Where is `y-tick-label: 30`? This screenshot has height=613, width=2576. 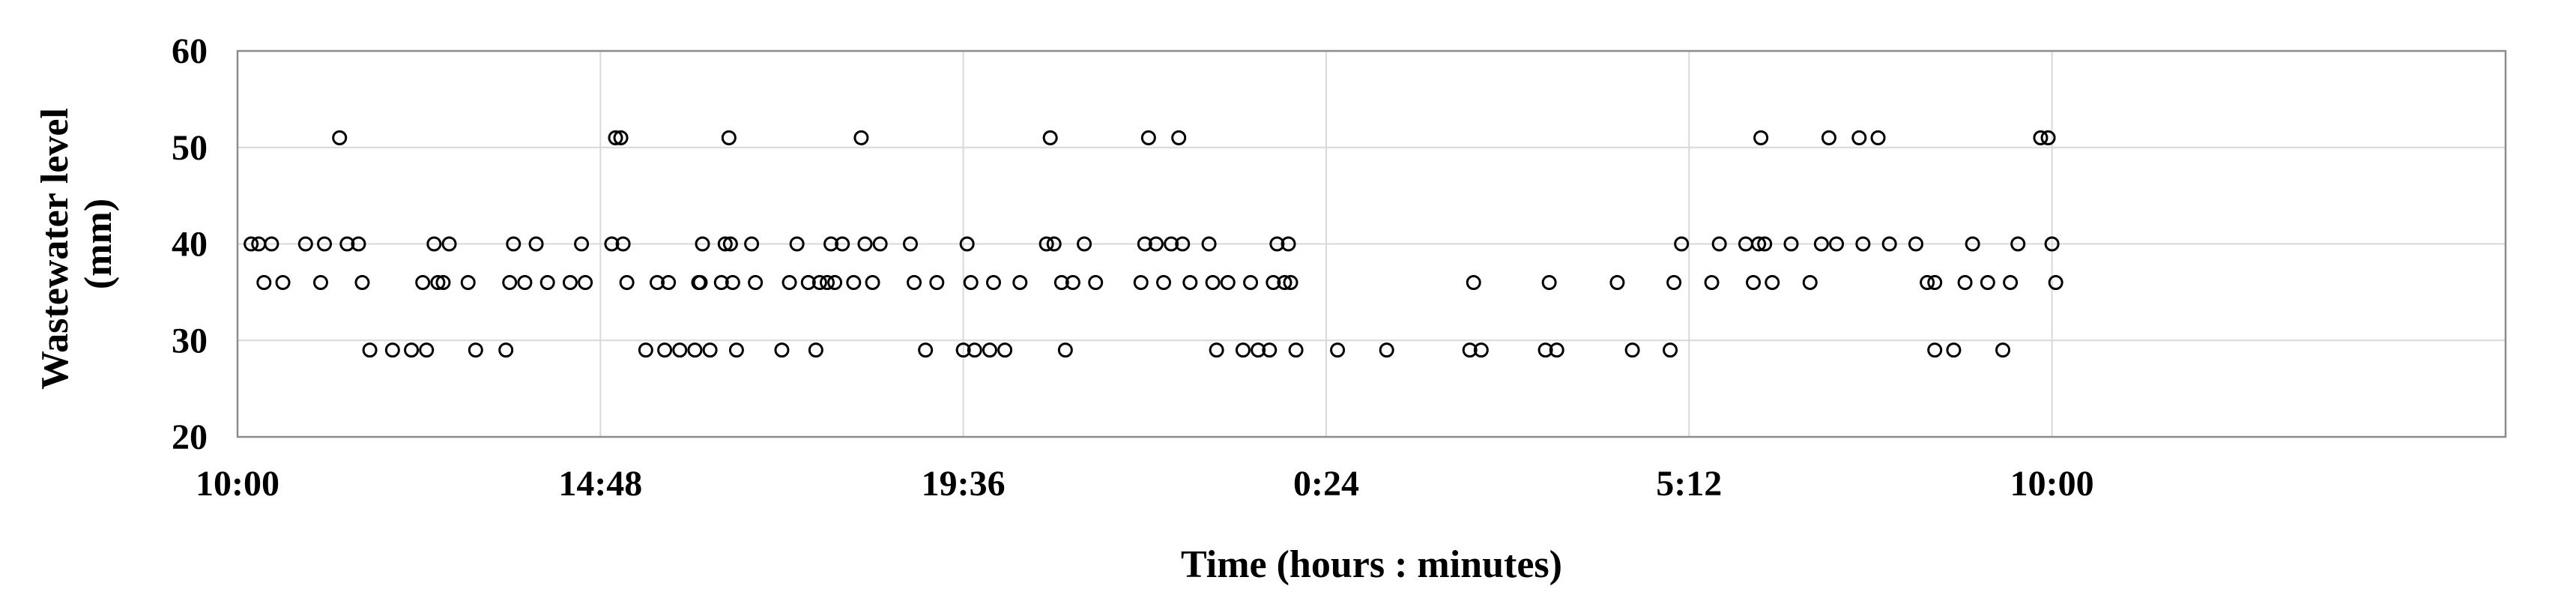
y-tick-label: 30 is located at coordinates (190, 341).